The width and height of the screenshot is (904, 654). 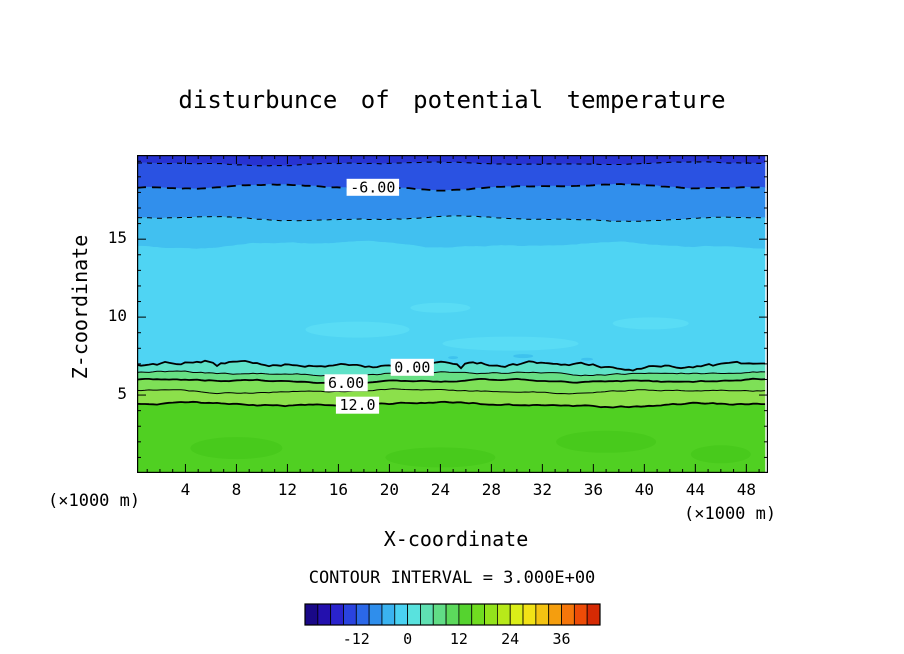 What do you see at coordinates (459, 639) in the screenshot?
I see `colorbar-tick-label: 12` at bounding box center [459, 639].